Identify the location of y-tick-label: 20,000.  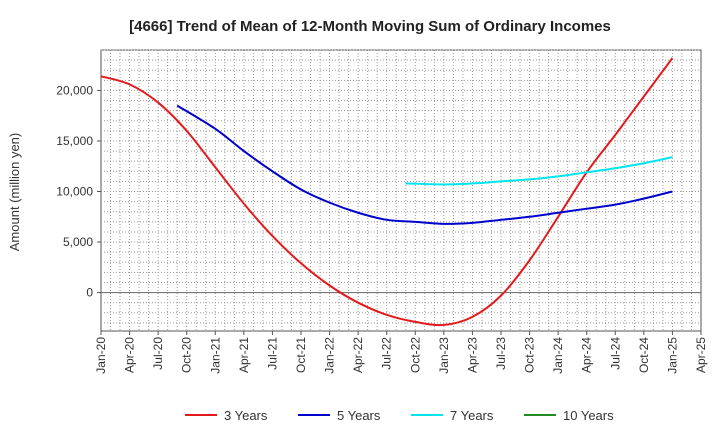
(74, 90).